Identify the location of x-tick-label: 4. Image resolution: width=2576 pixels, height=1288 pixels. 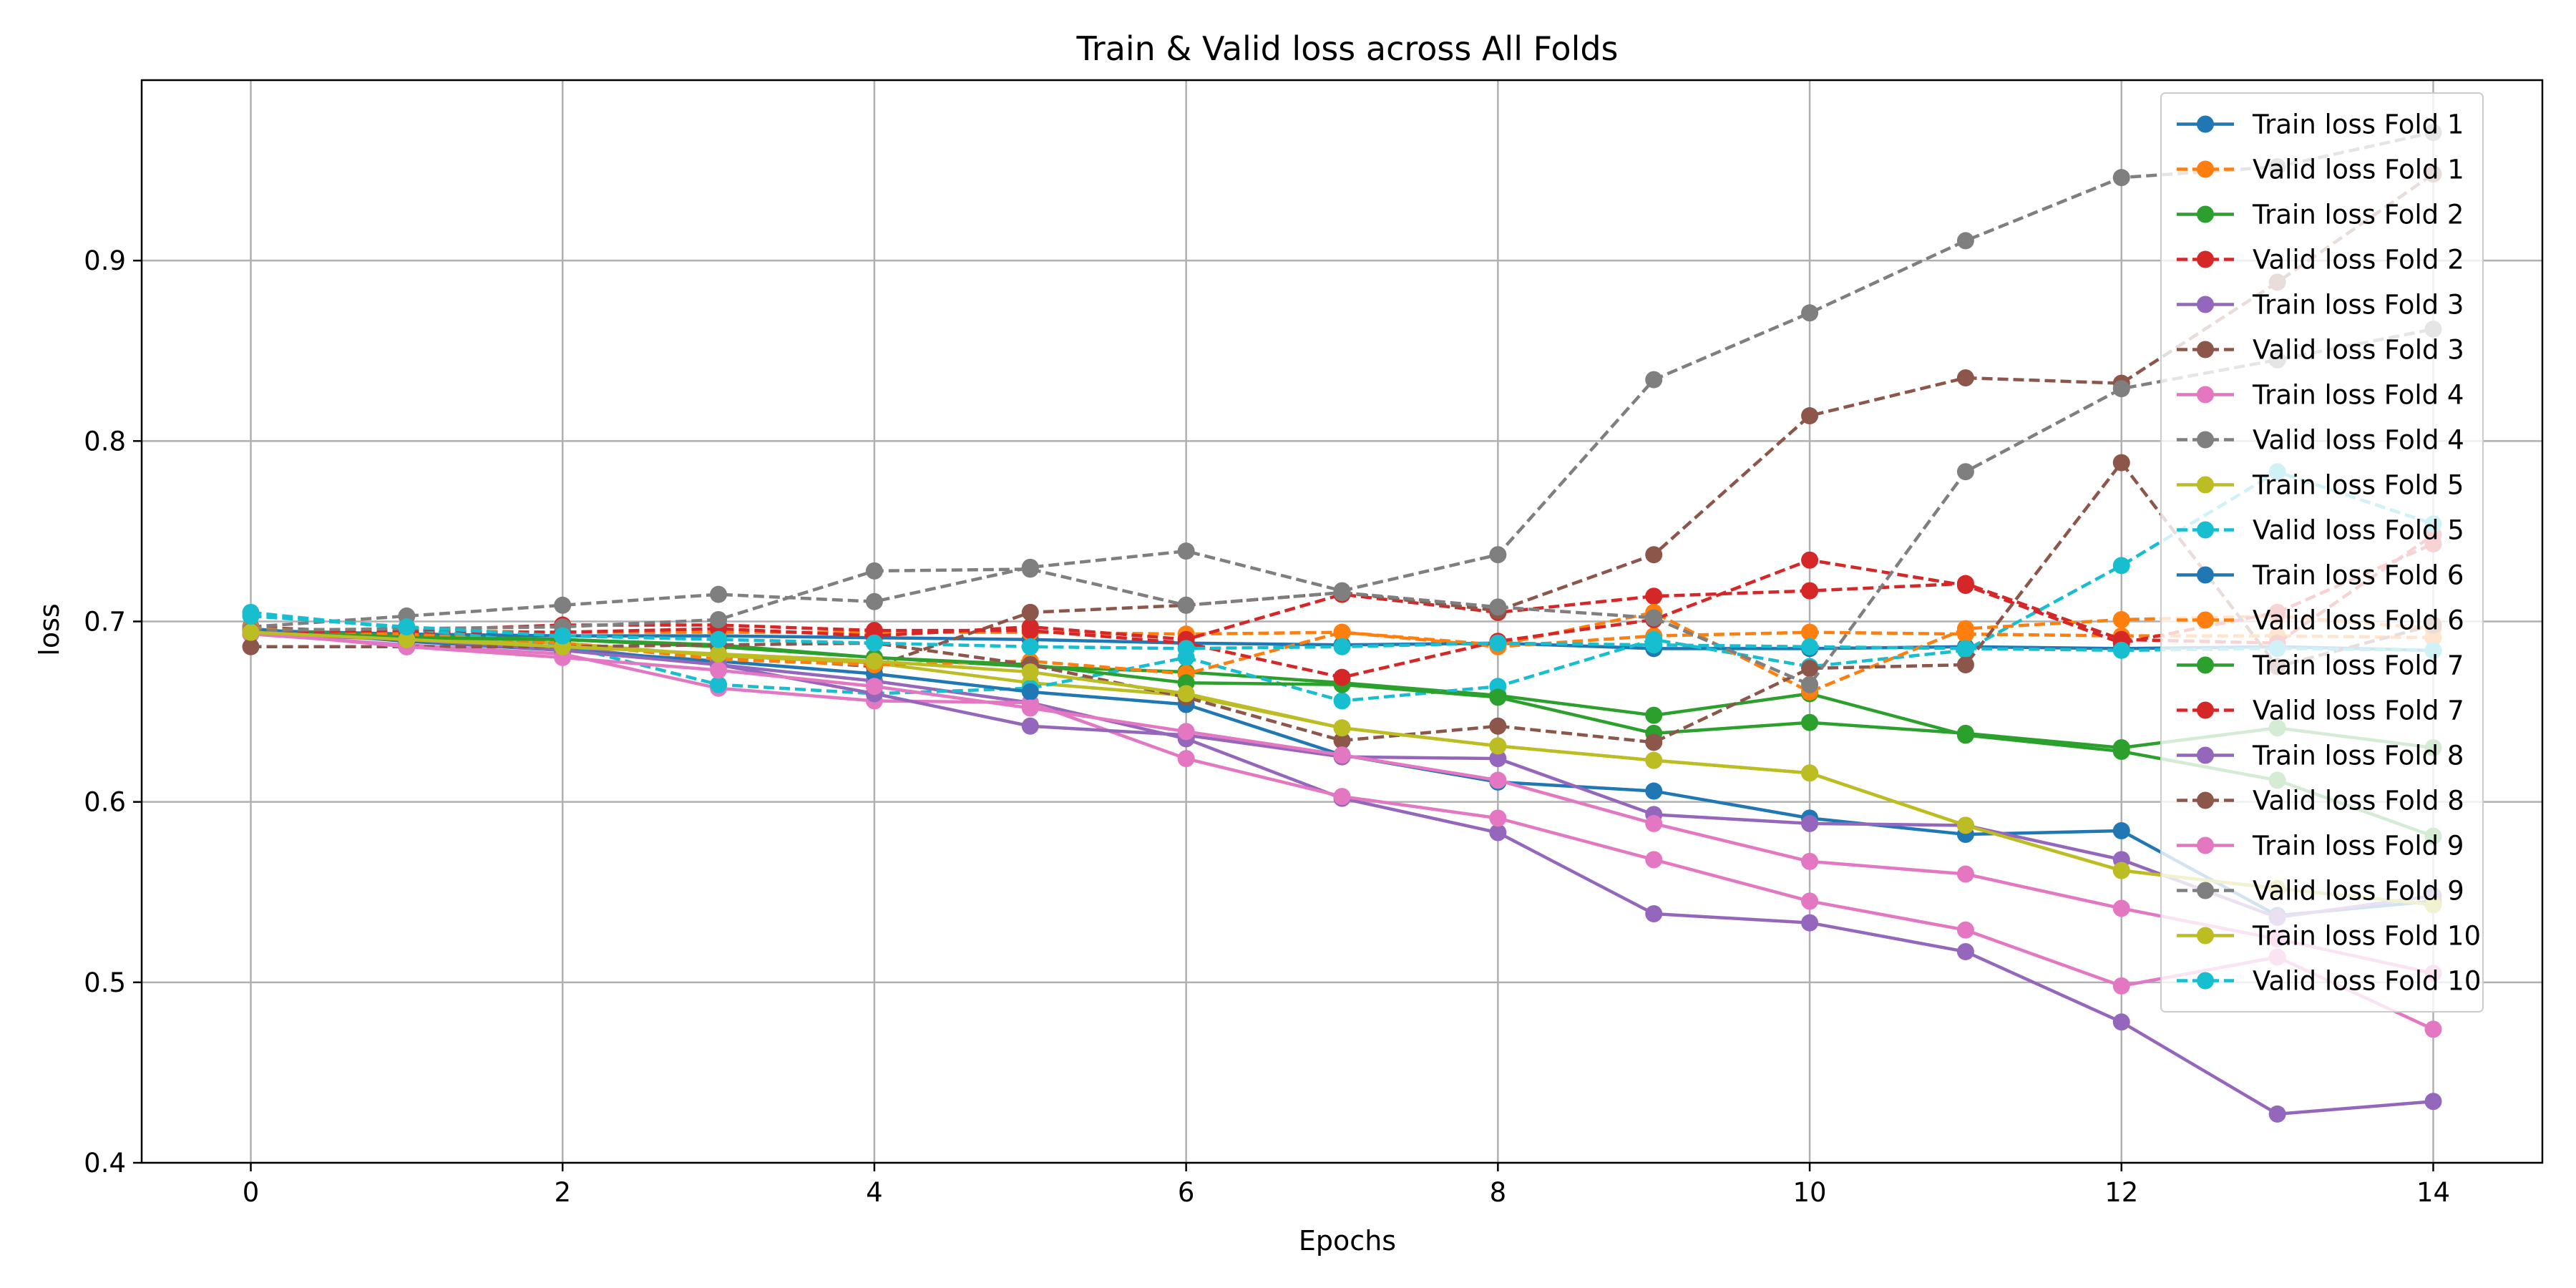
(875, 1192).